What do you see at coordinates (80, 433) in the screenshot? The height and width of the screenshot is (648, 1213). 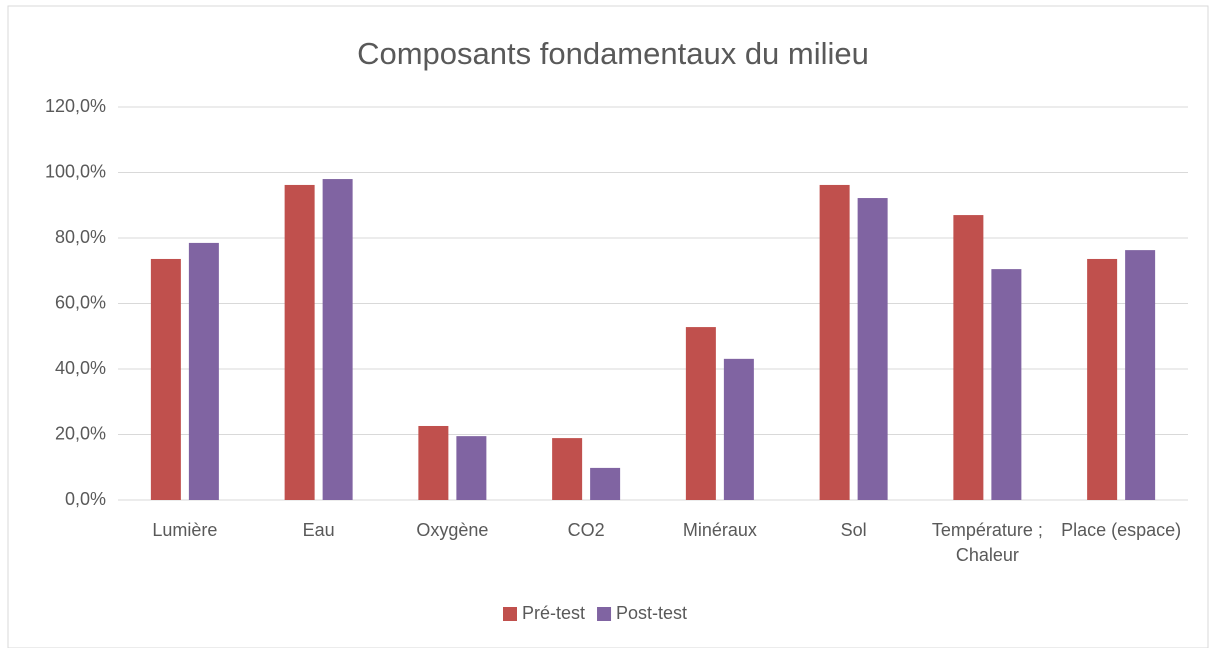 I see `y-tick-label: 20,0%` at bounding box center [80, 433].